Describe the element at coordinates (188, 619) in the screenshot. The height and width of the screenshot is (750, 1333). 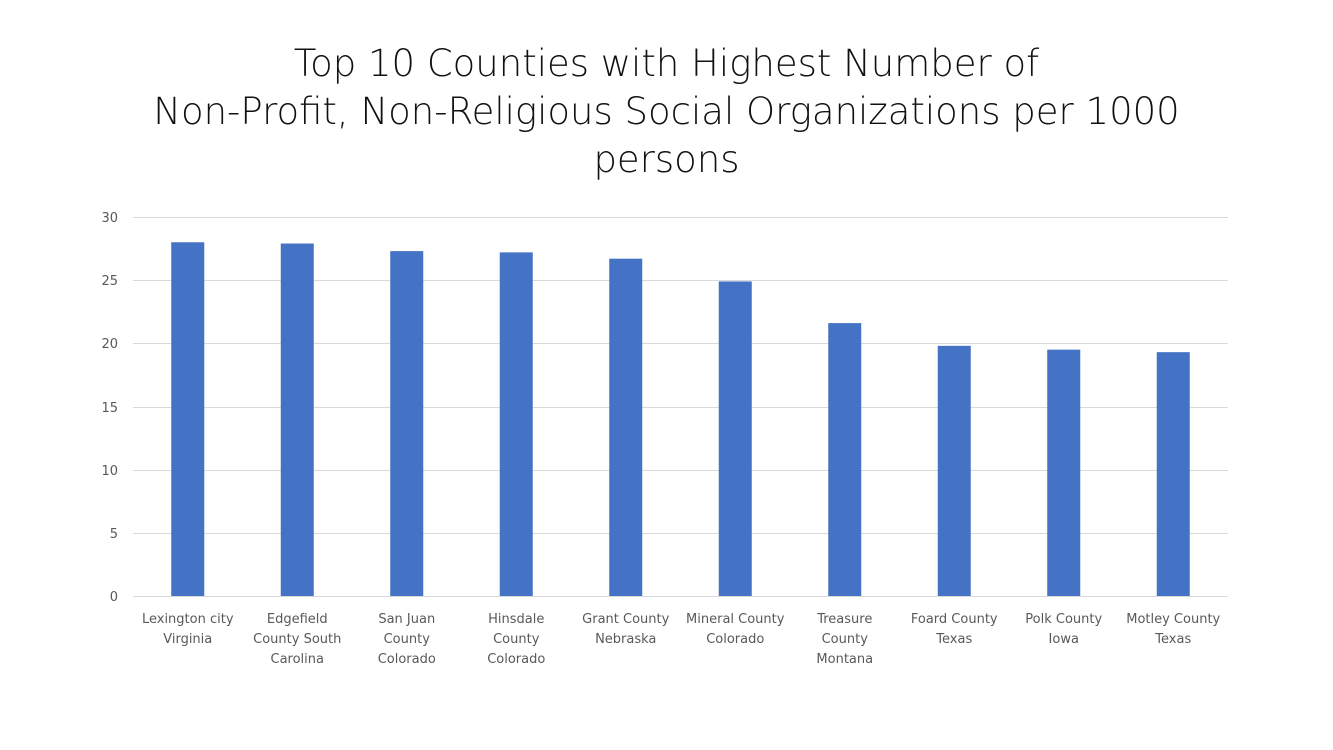
I see `x-tick-label-line: Lexington city` at that location.